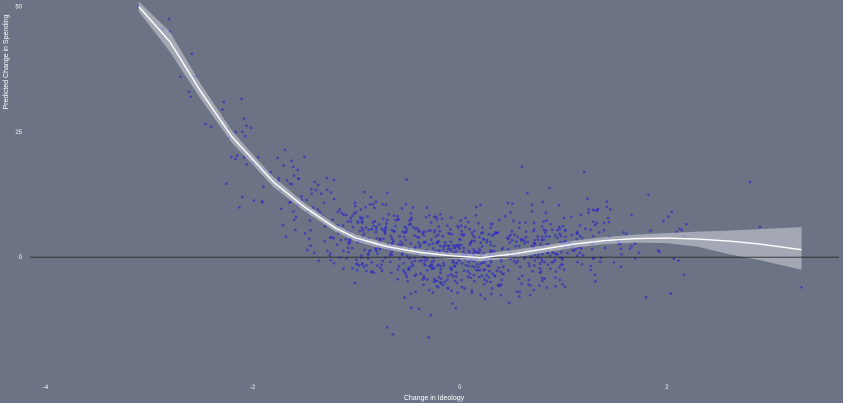  Describe the element at coordinates (460, 388) in the screenshot. I see `x-tick-label: 0` at that location.